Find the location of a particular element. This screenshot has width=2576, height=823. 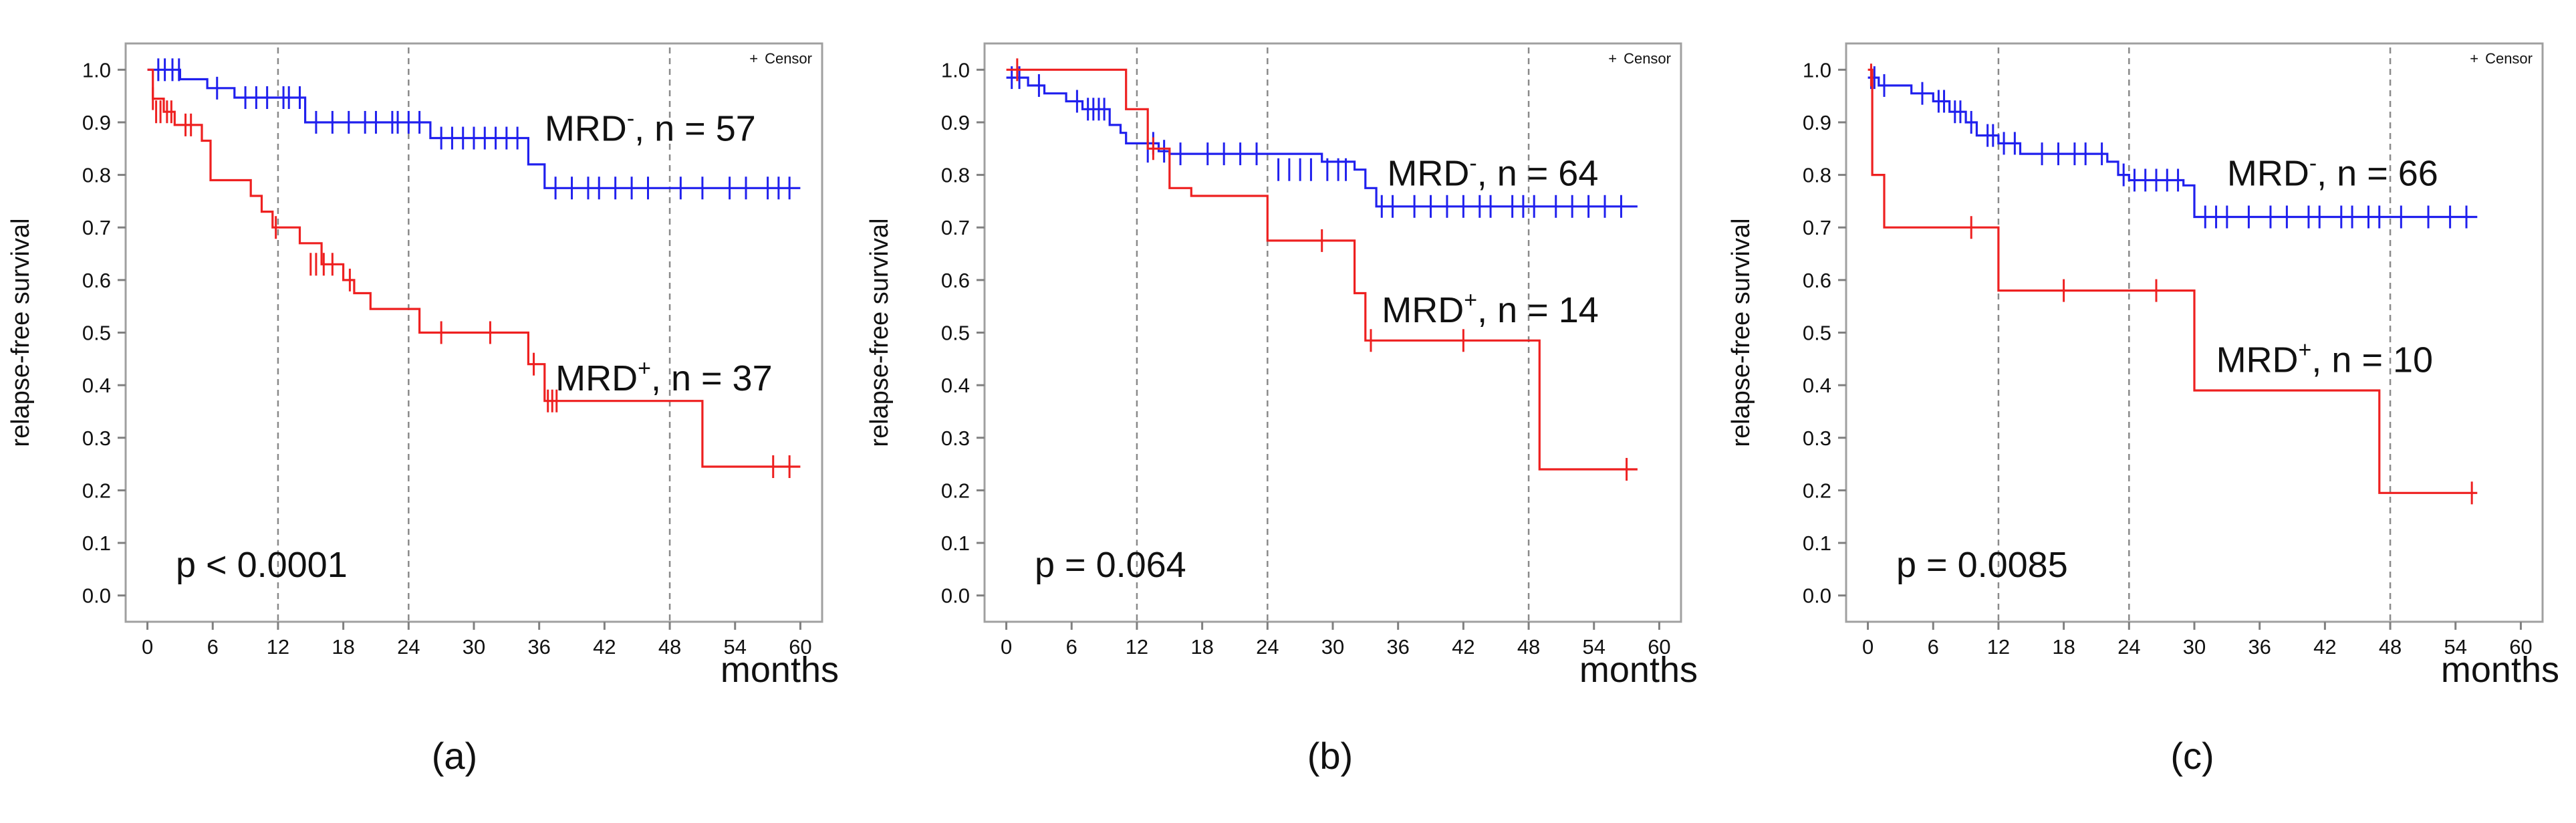

series-label: MRD+, n = 14 is located at coordinates (1491, 308).